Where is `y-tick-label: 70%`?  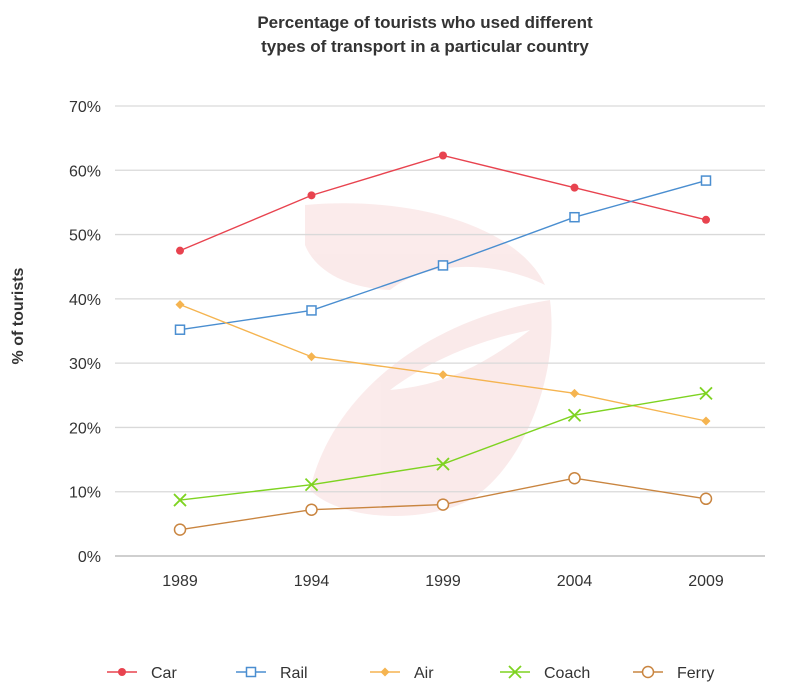
y-tick-label: 70% is located at coordinates (85, 107).